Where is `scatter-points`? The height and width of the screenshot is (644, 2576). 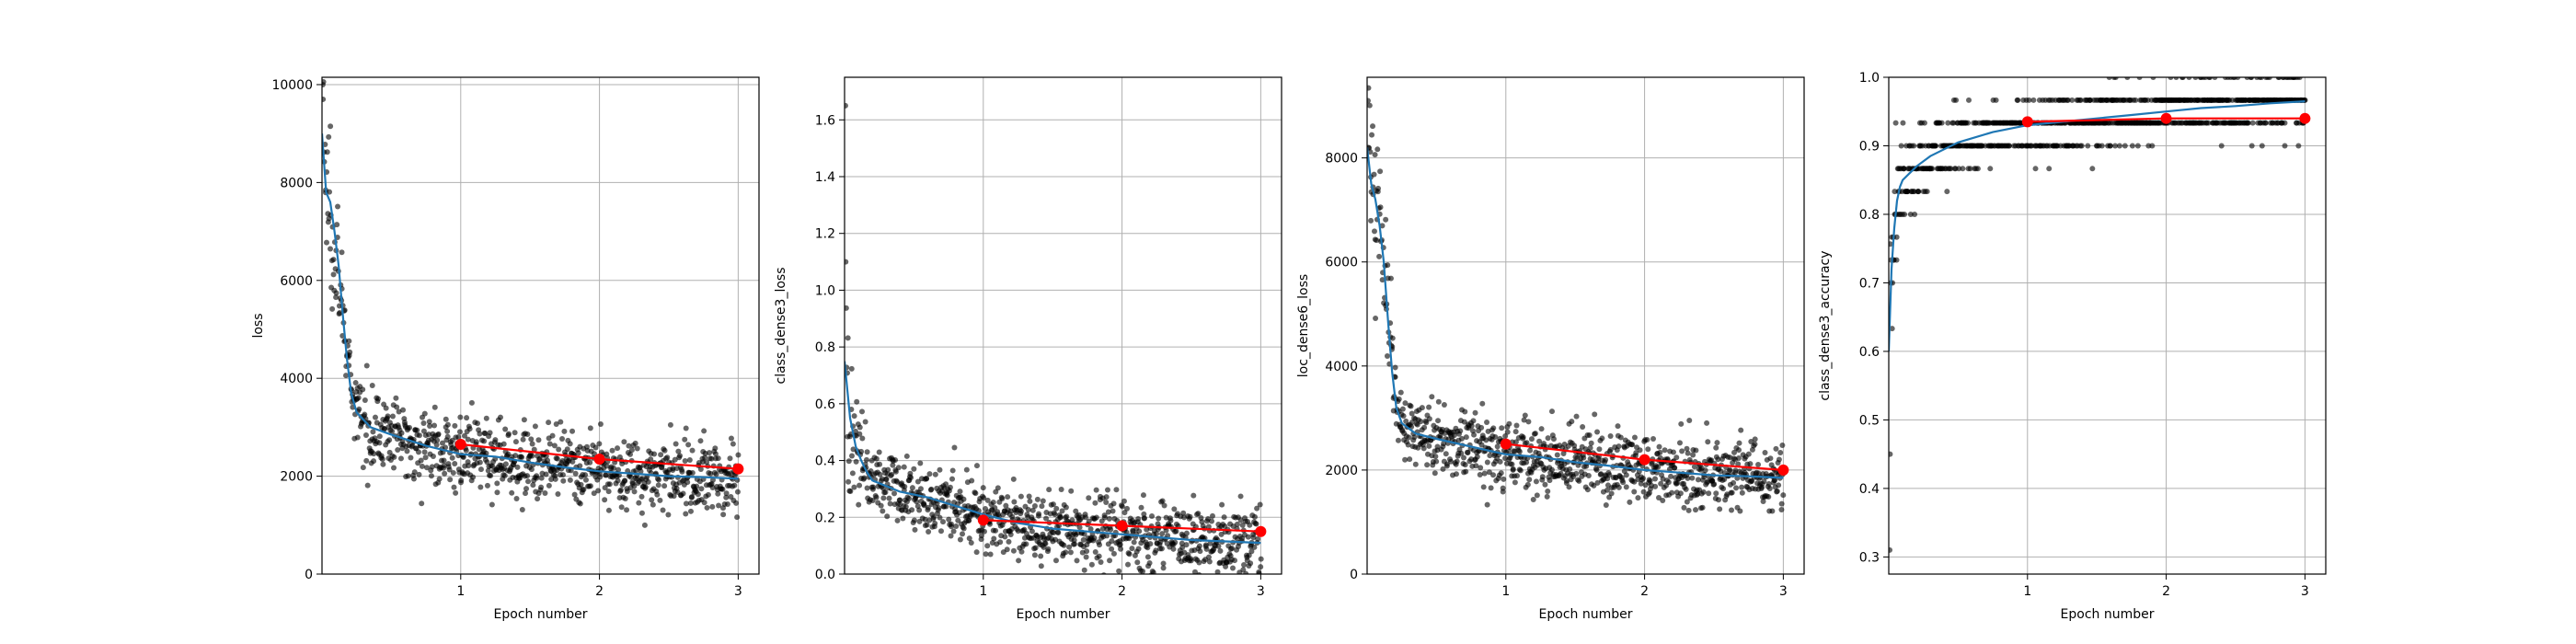
scatter-points is located at coordinates (1577, 299).